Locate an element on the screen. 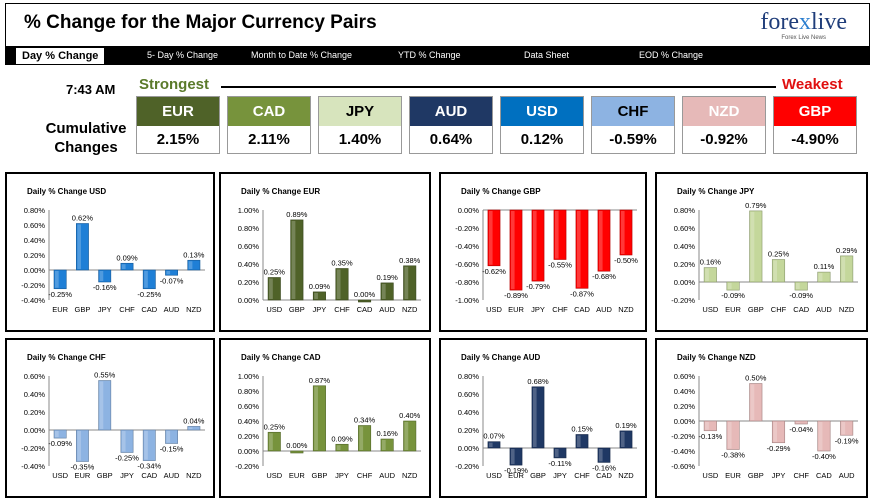  bar-chf is located at coordinates (778, 271).